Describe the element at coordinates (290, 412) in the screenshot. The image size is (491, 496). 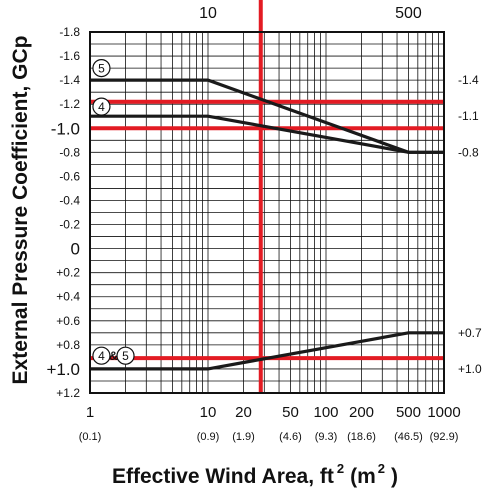
I see `x-tick-label: 50` at that location.